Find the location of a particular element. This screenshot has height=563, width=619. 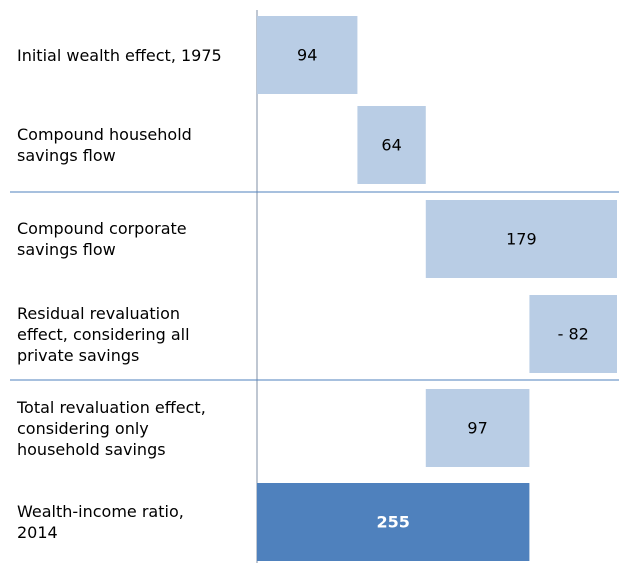

value-label: - 82 is located at coordinates (573, 334).